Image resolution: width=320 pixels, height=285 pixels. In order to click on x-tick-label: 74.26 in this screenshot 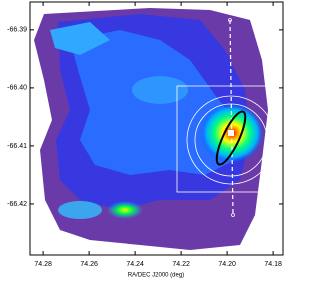, I will do `click(89, 264)`.